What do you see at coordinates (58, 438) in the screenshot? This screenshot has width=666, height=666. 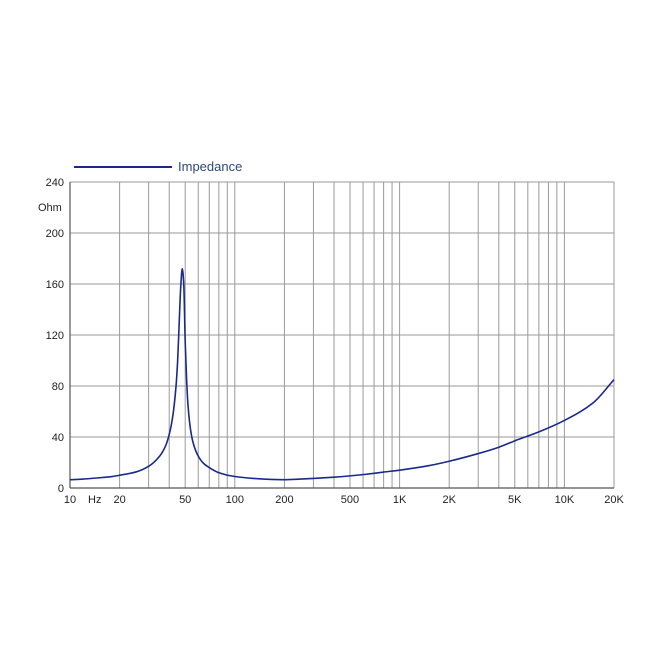 I see `y-tick-label: 40` at bounding box center [58, 438].